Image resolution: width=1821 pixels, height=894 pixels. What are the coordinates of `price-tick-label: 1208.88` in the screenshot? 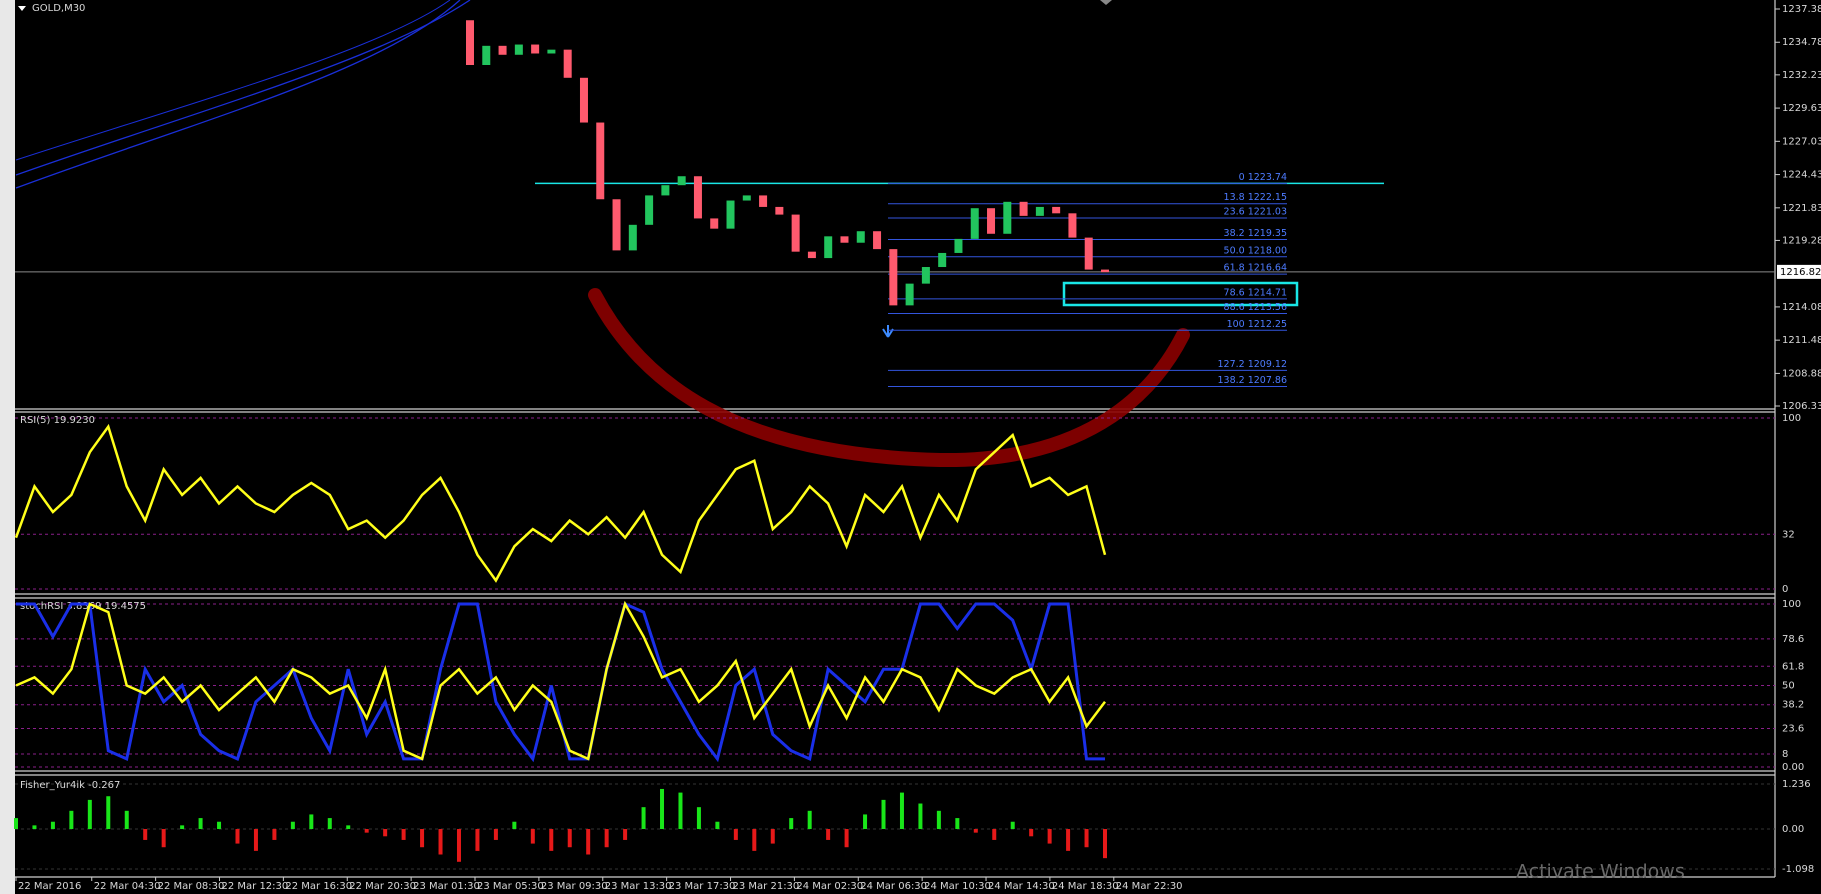 It's located at (1801, 373).